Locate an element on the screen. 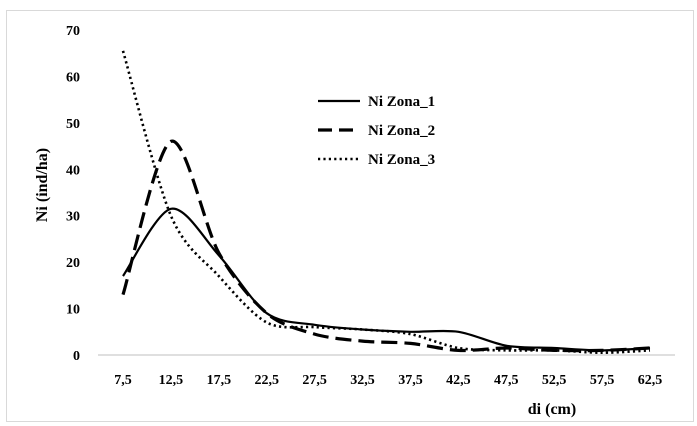  x-tick-label: 27,5 is located at coordinates (314, 380).